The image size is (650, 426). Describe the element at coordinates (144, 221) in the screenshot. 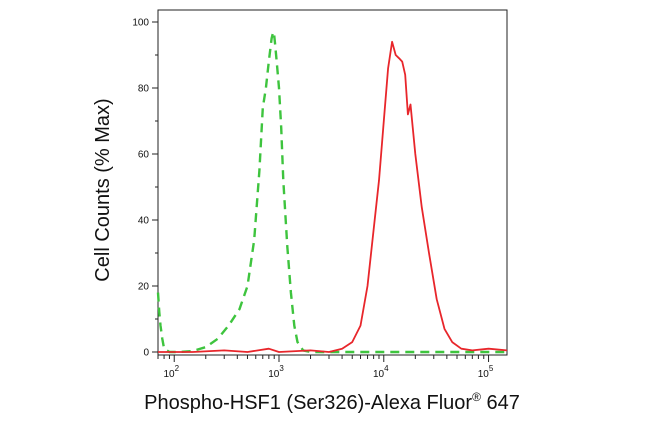

I see `y-tick-label: 40` at that location.